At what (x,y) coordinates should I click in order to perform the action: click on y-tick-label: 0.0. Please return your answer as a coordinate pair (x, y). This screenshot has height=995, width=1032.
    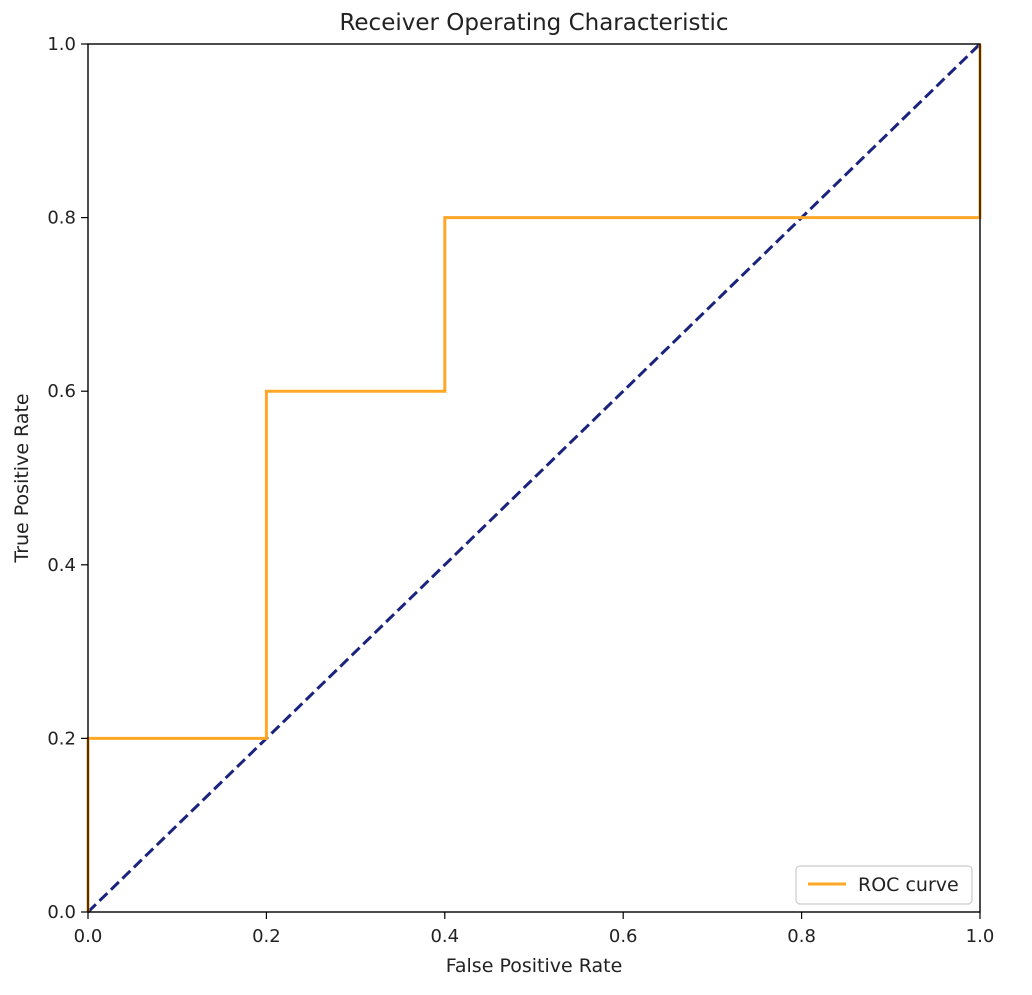
    Looking at the image, I should click on (61, 912).